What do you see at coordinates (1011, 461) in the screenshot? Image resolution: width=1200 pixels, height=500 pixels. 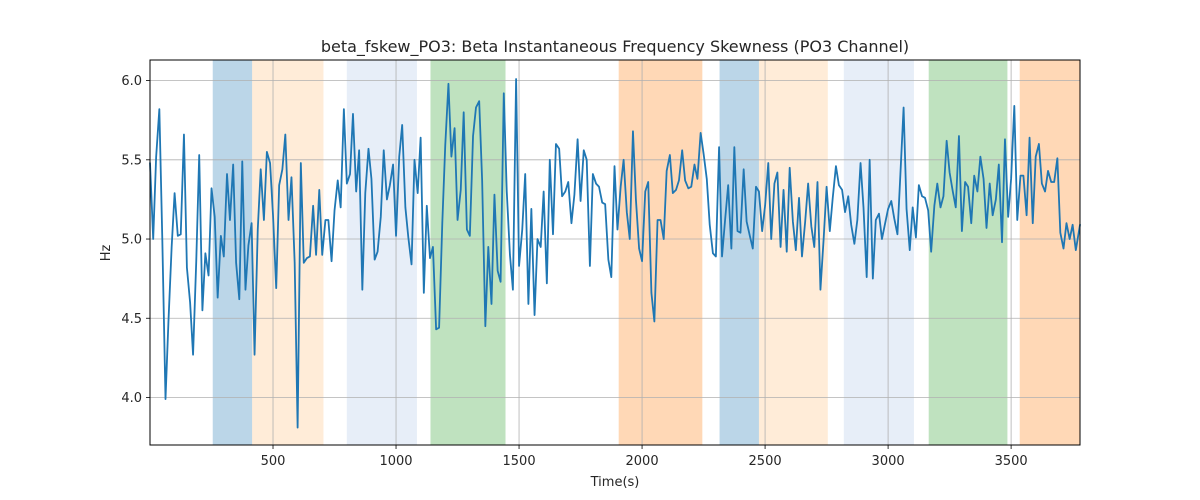 I see `x-tick-label: 3500` at bounding box center [1011, 461].